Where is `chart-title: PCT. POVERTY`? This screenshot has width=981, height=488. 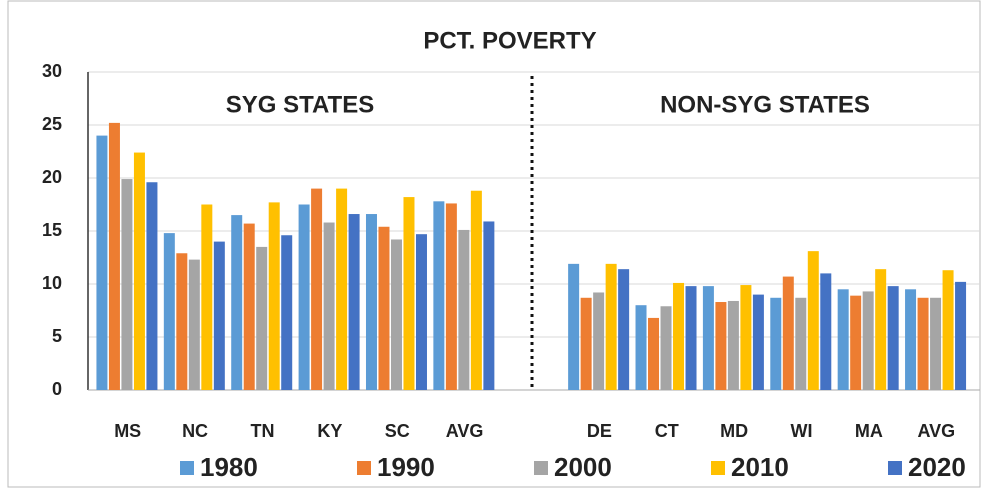
chart-title: PCT. POVERTY is located at coordinates (509, 40).